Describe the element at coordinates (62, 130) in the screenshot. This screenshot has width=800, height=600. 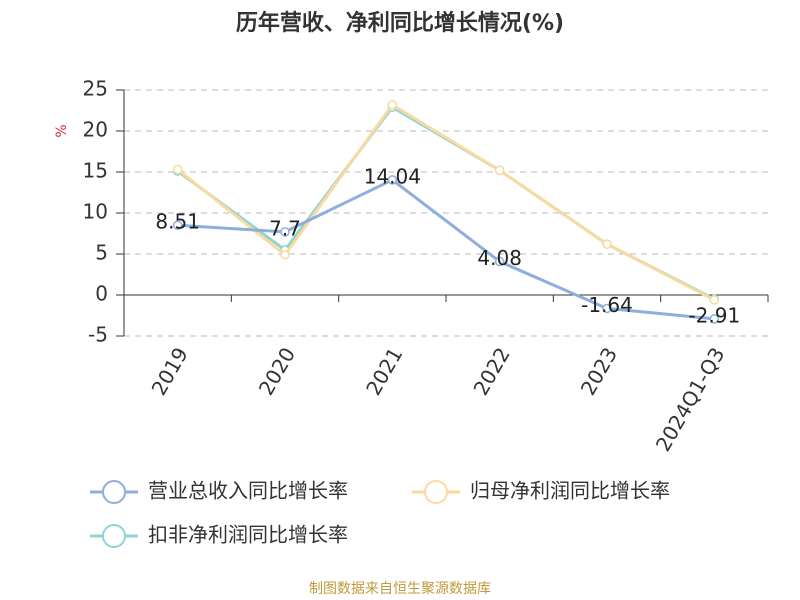
I see `y-axis-label: %` at that location.